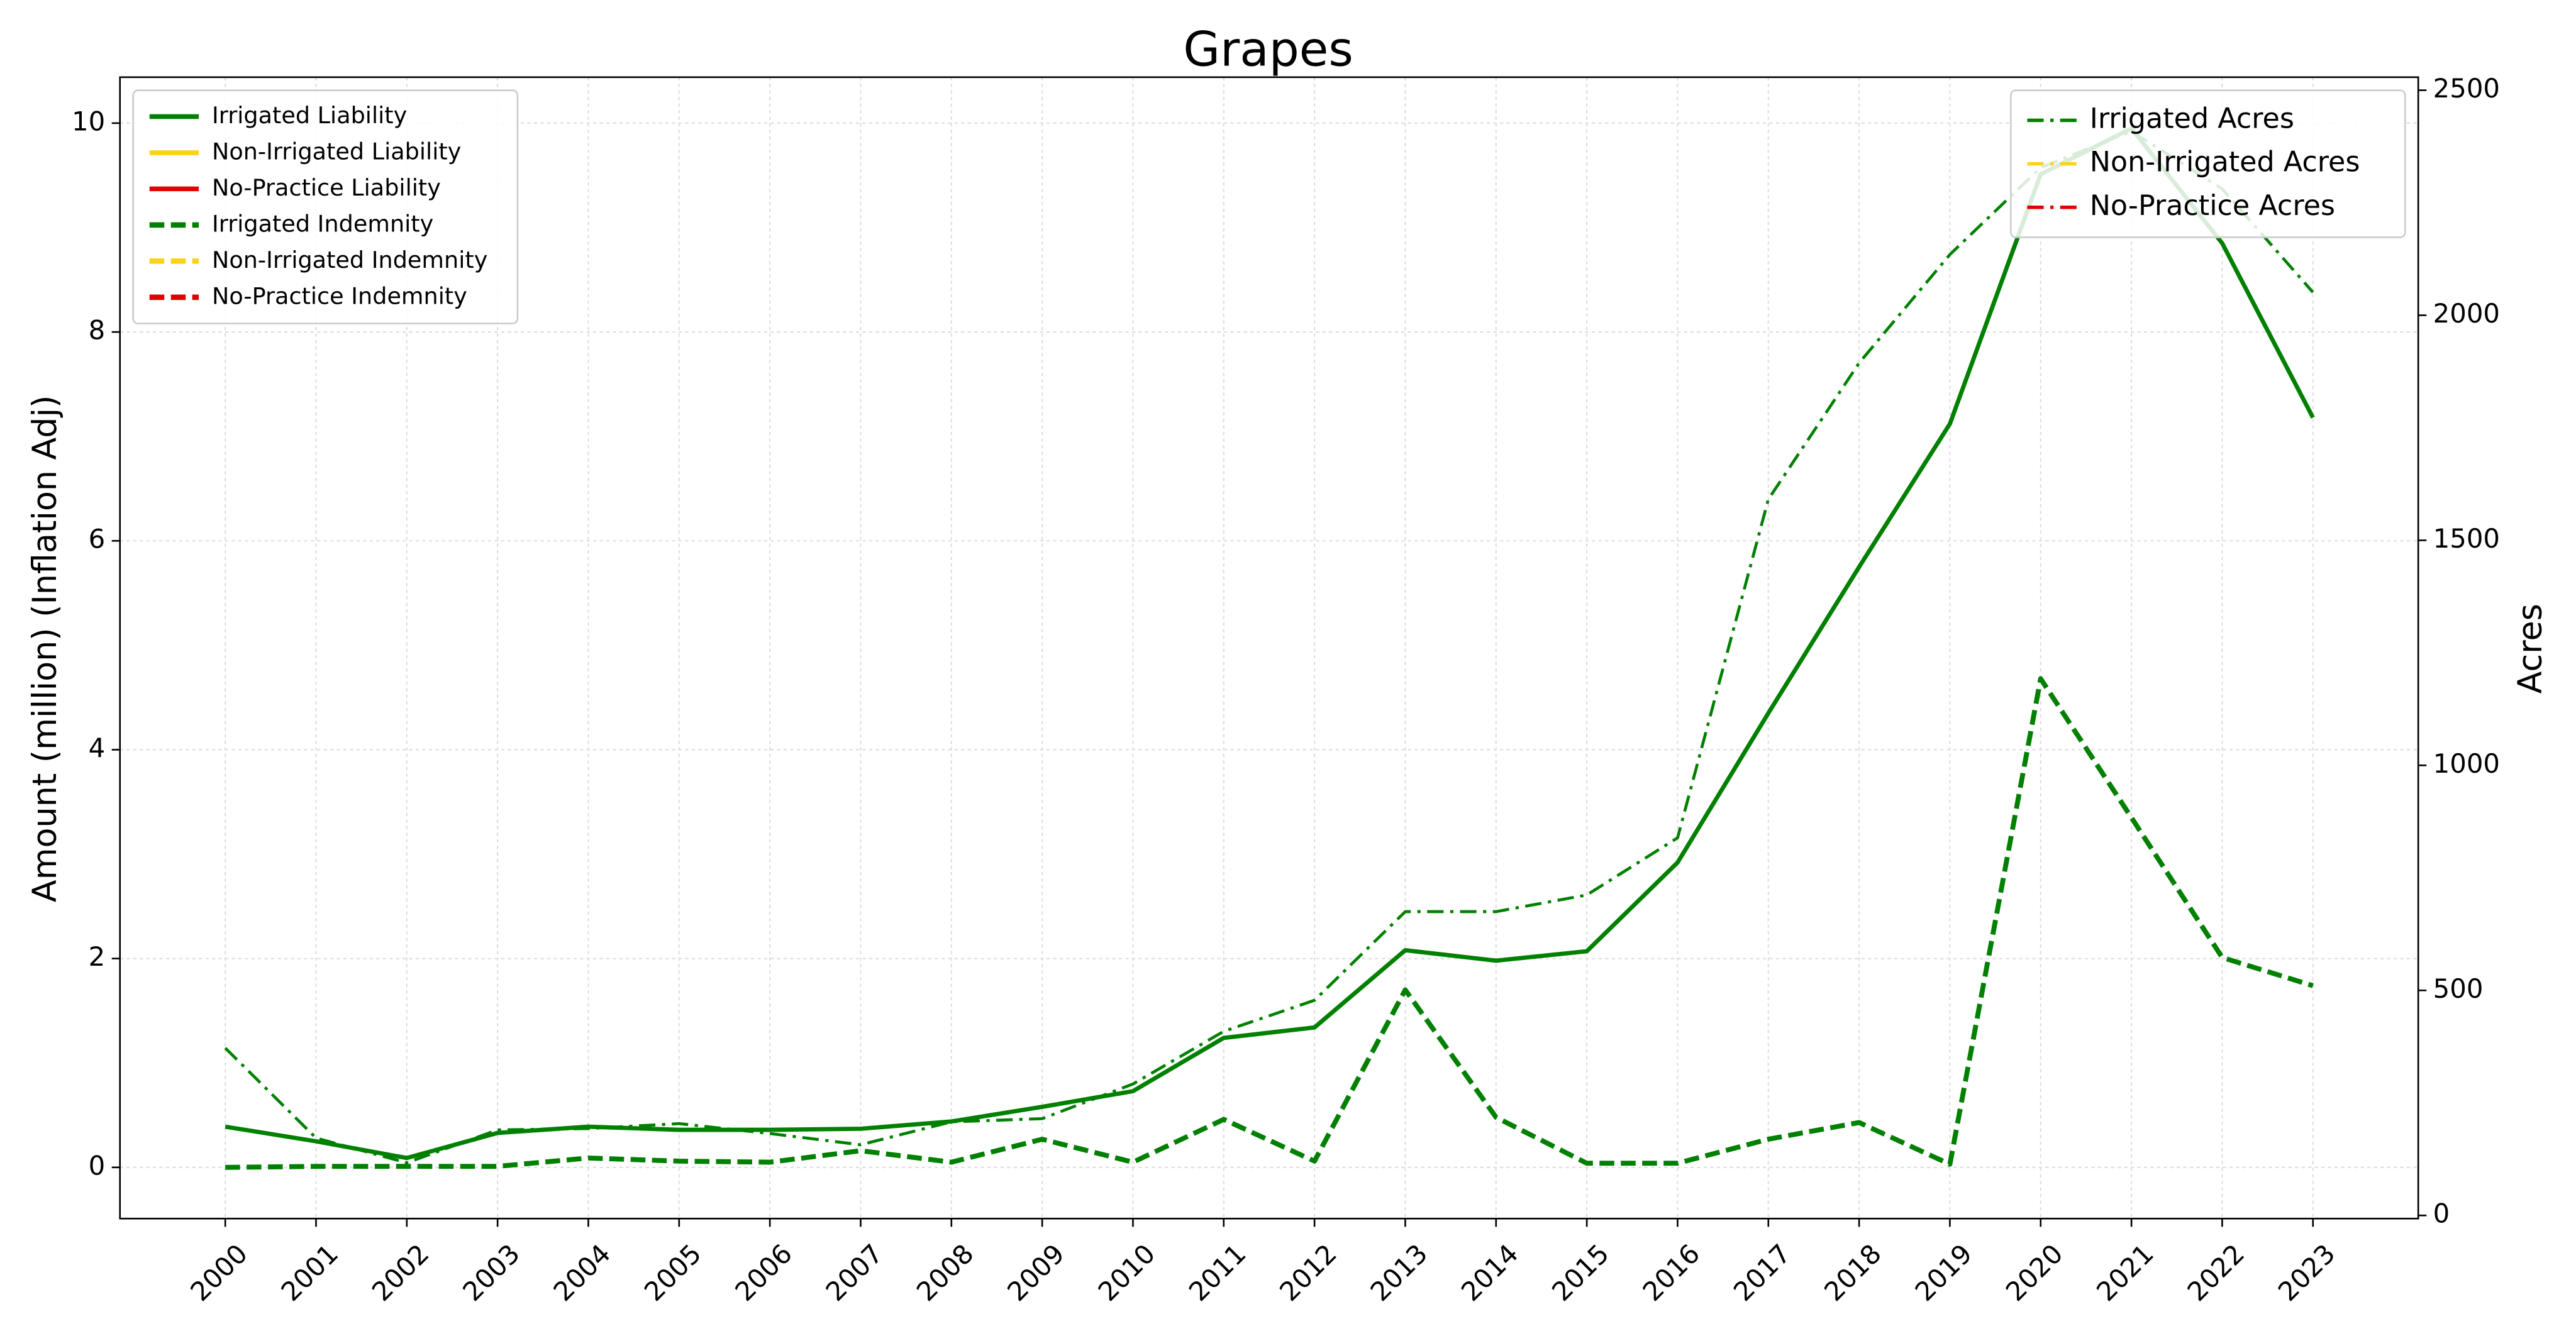 The image size is (2576, 1336). What do you see at coordinates (2458, 988) in the screenshot?
I see `y2-tick-label: 500` at bounding box center [2458, 988].